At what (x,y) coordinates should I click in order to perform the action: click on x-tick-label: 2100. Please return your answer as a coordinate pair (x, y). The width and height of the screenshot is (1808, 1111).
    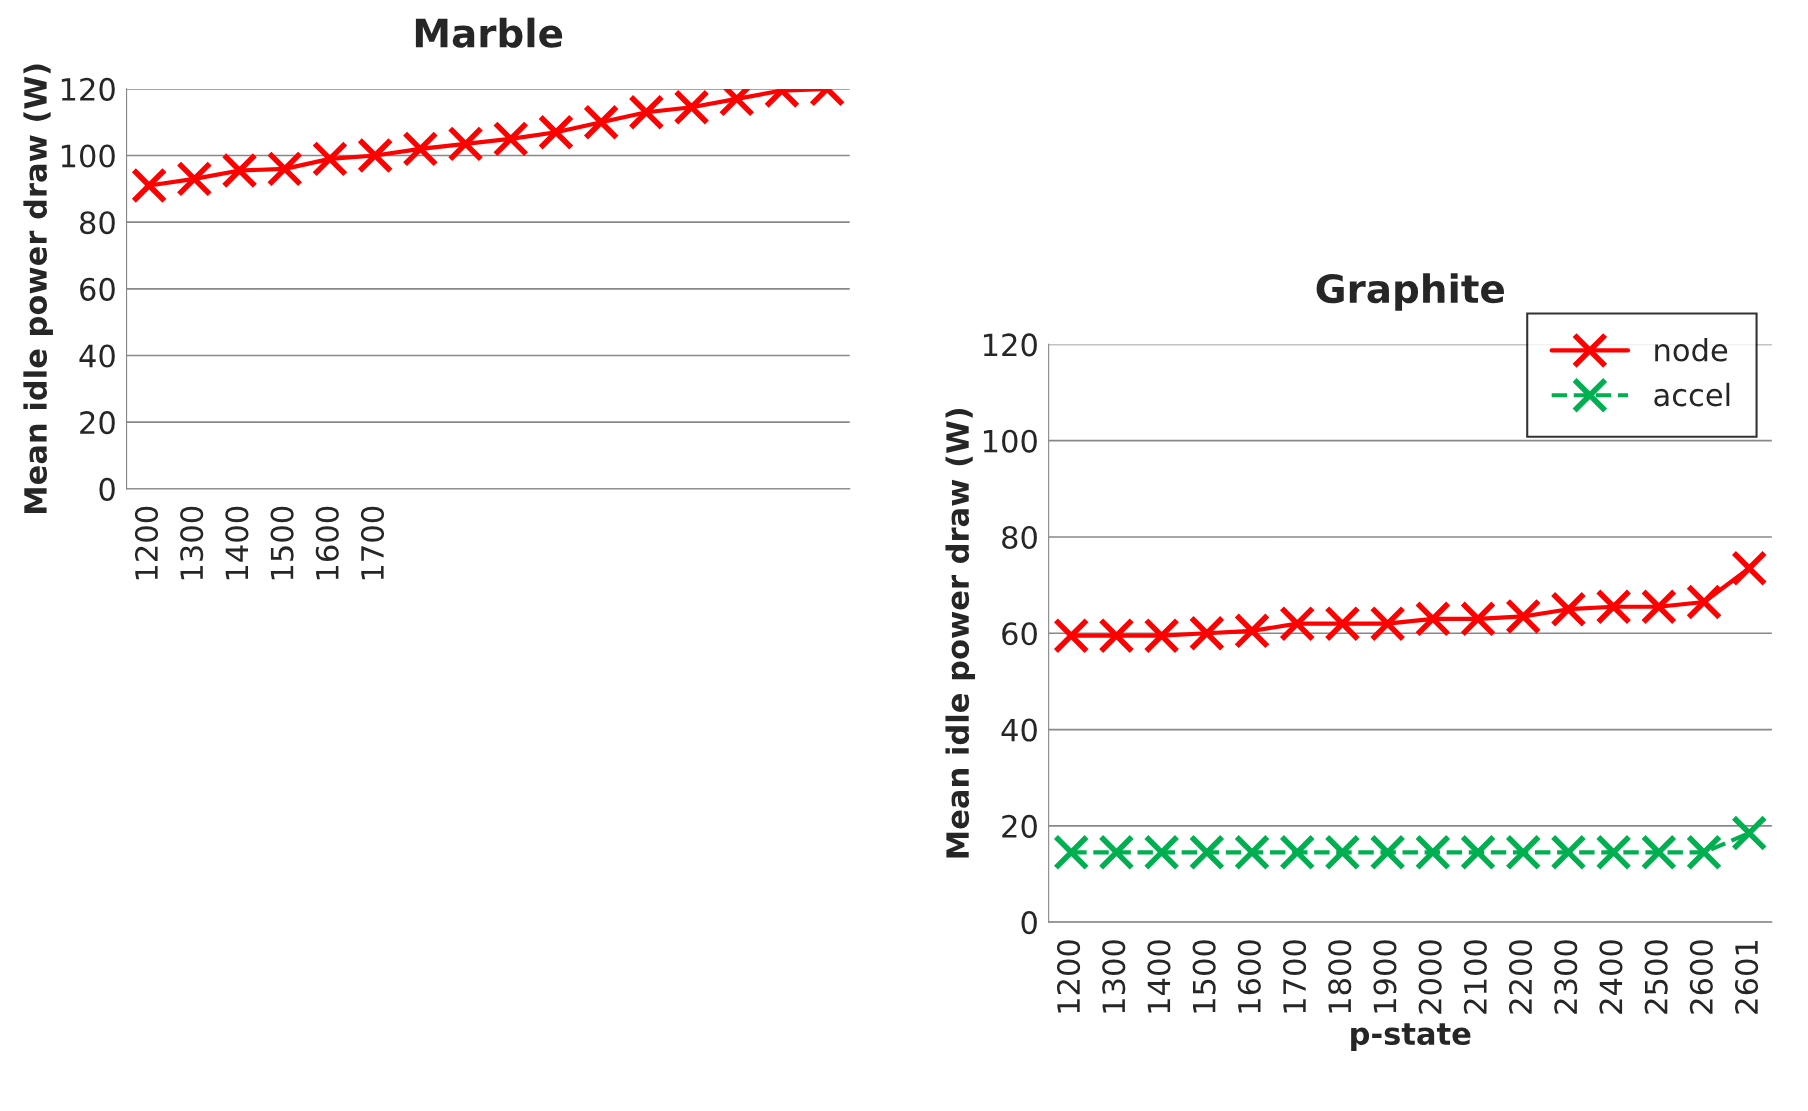
    Looking at the image, I should click on (1475, 977).